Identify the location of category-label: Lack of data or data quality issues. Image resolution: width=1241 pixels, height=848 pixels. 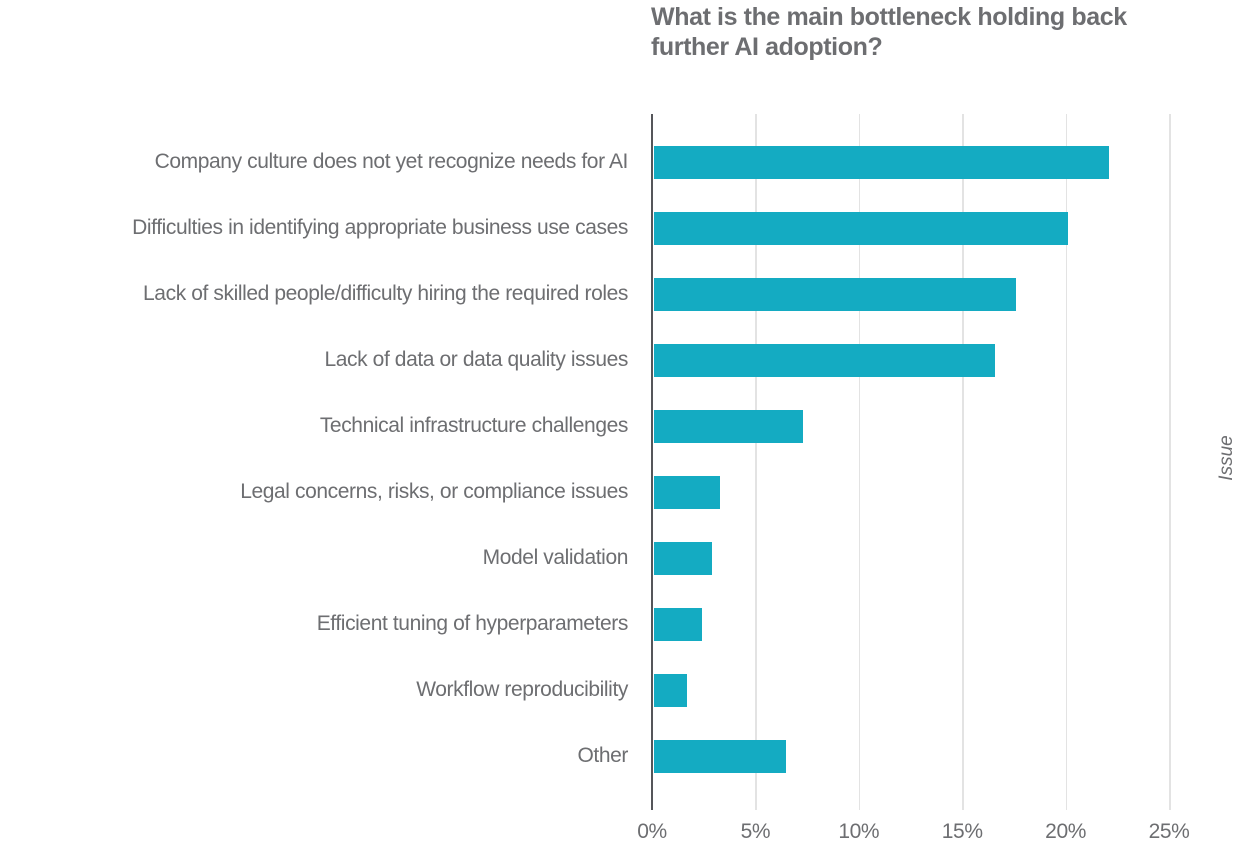
(476, 359).